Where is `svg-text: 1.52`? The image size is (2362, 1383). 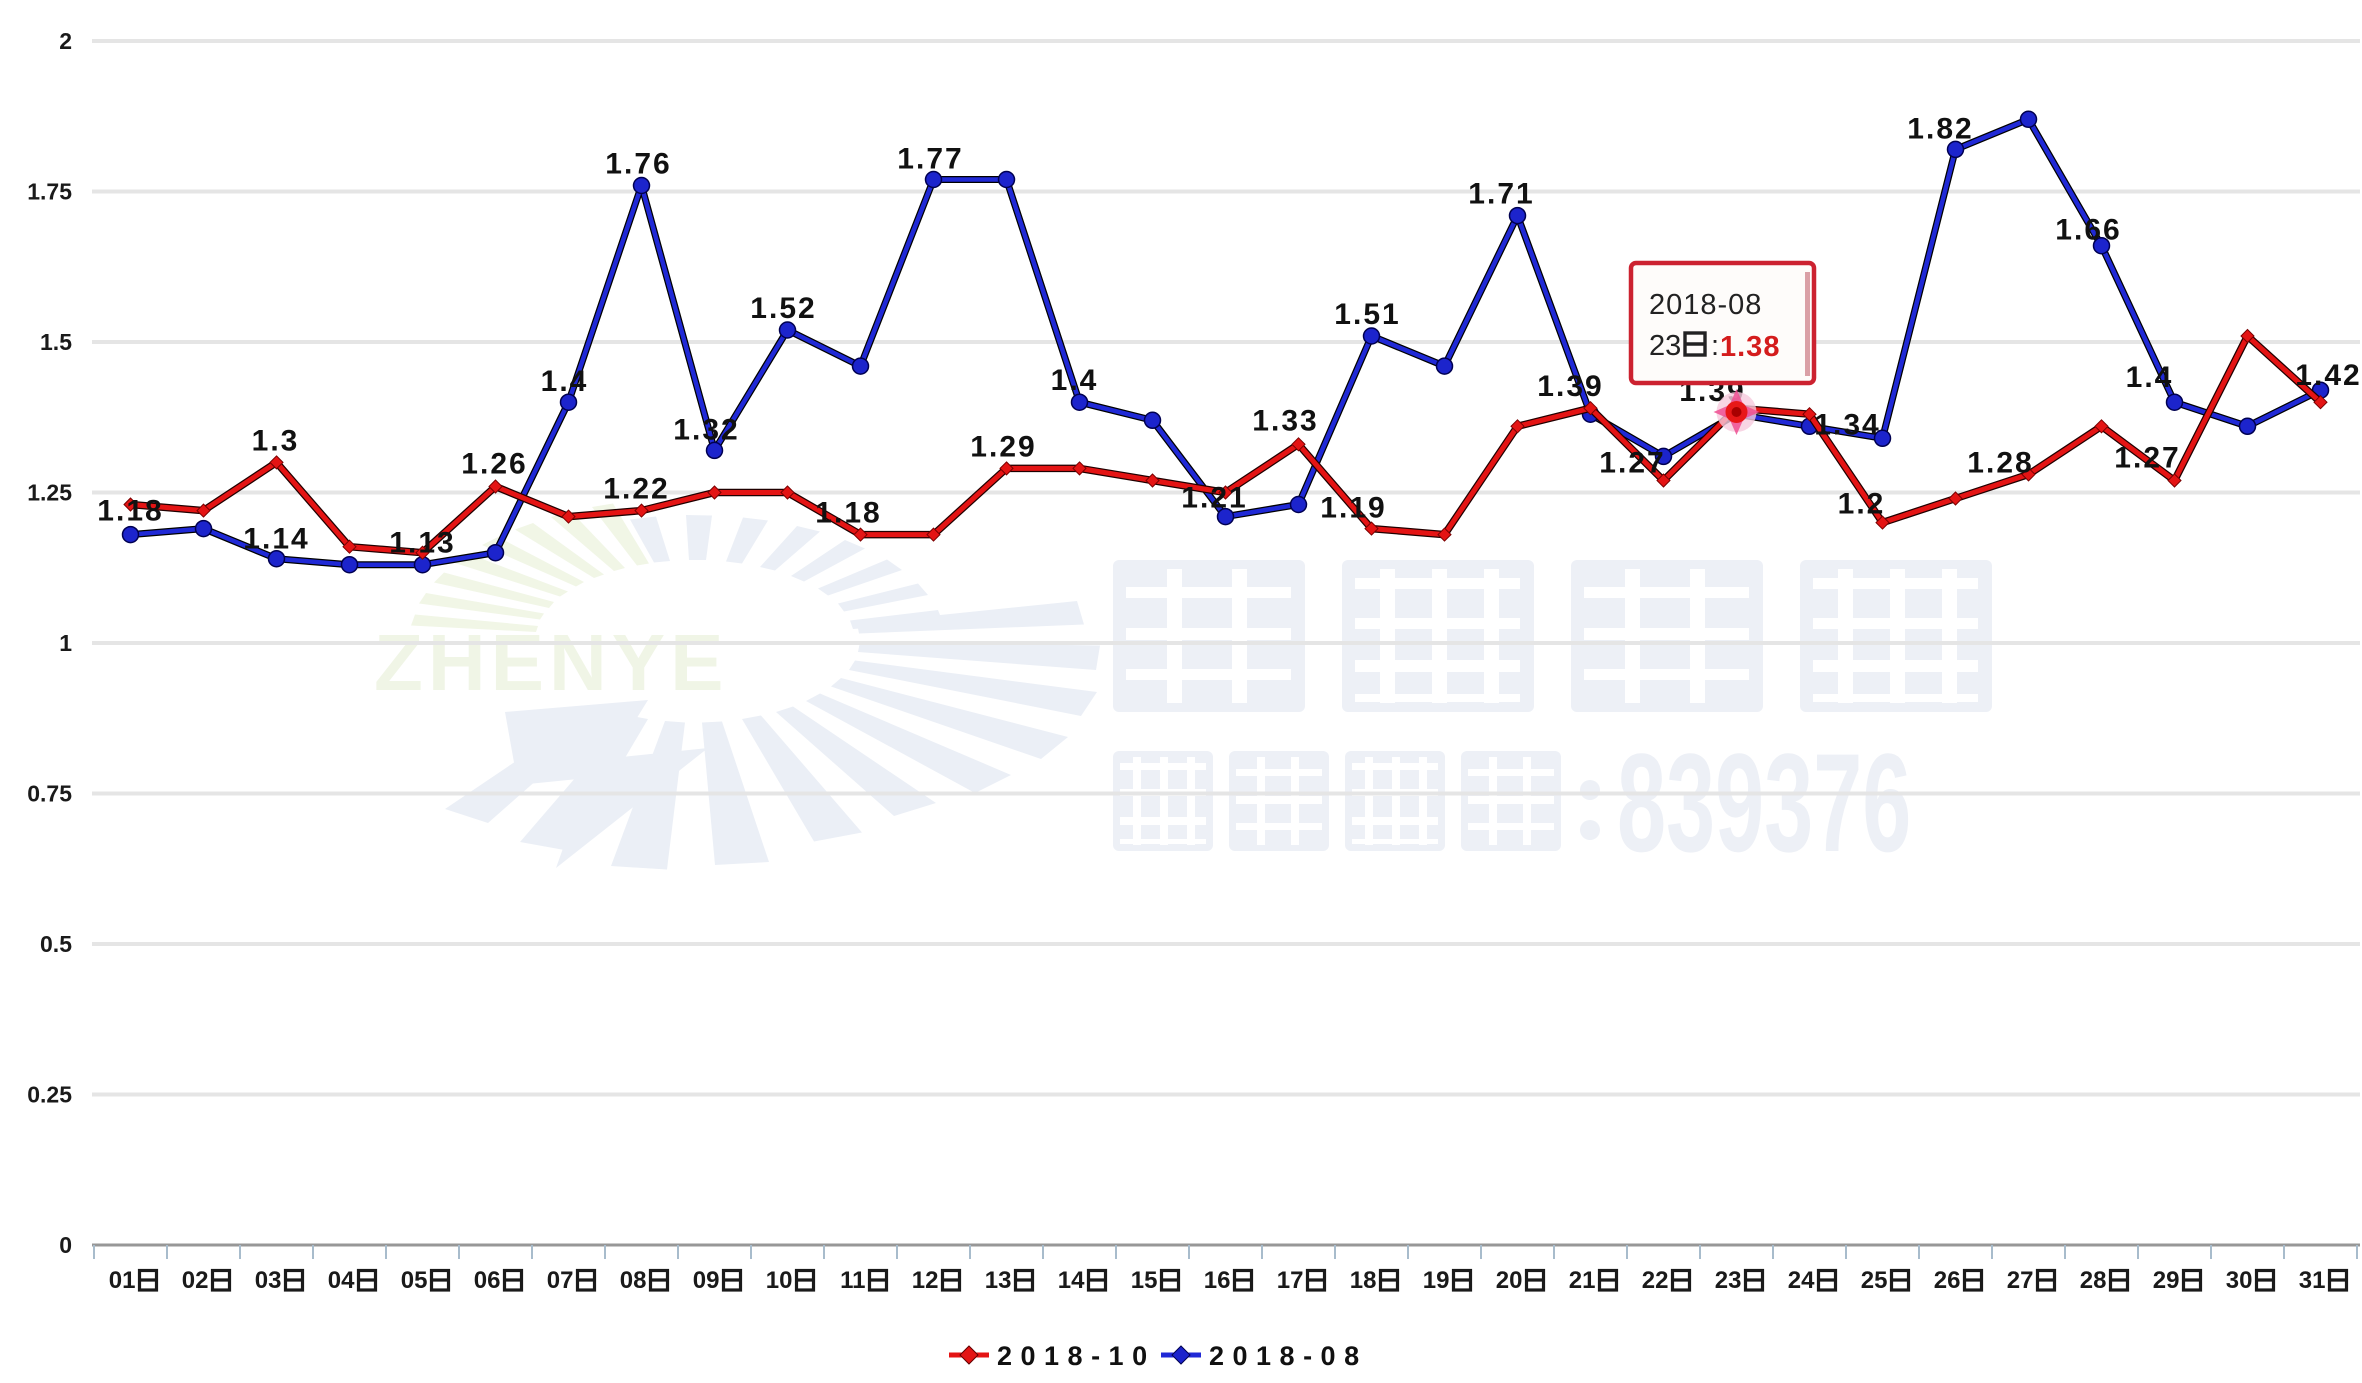 svg-text: 1.52 is located at coordinates (783, 308).